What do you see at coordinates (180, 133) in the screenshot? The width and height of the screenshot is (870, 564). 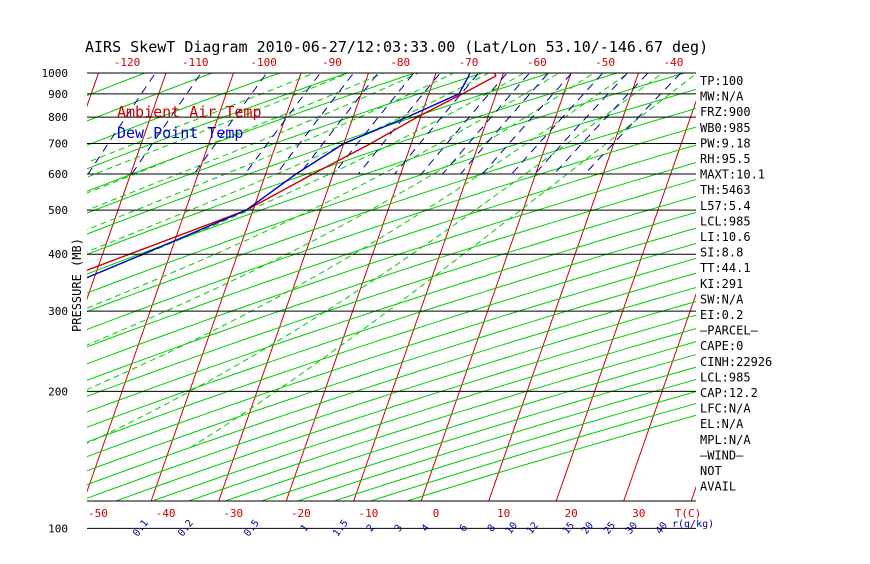 I see `legend-entry-dewpoint: Dew Point Temp` at bounding box center [180, 133].